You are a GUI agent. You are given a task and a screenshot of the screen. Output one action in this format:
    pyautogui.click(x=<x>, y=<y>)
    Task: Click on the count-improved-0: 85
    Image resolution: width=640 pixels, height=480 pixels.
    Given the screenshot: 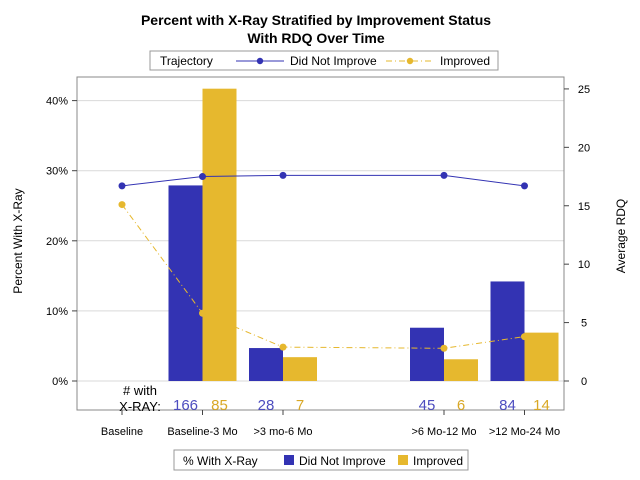 What is the action you would take?
    pyautogui.click(x=219, y=405)
    